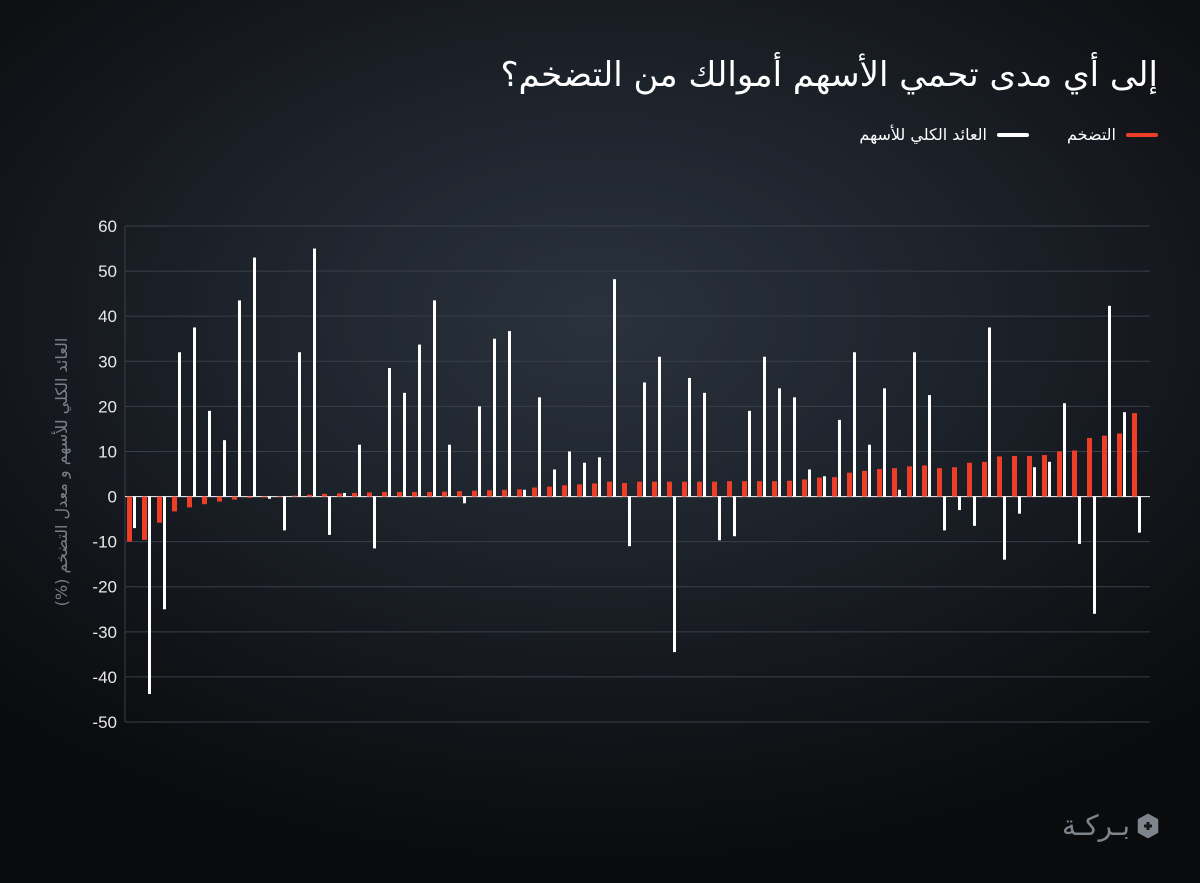  What do you see at coordinates (104, 587) in the screenshot?
I see `y-tick-label: -20` at bounding box center [104, 587].